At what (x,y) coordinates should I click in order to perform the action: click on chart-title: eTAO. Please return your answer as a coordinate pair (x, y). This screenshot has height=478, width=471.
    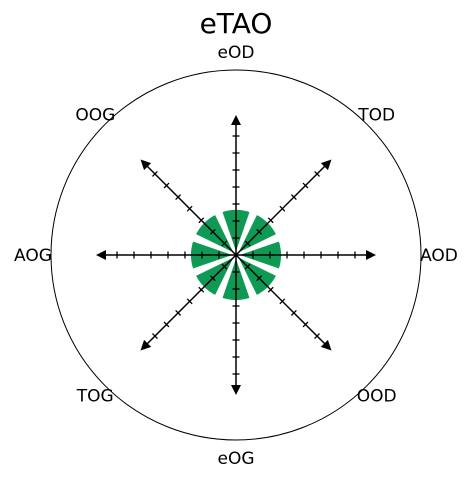
    Looking at the image, I should click on (236, 23).